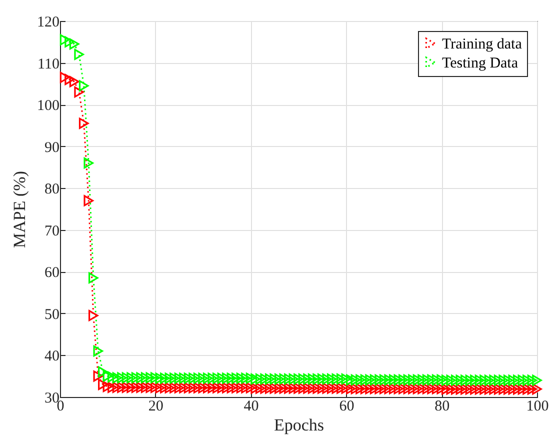 Image resolution: width=556 pixels, height=445 pixels. I want to click on y-tick-label: 90, so click(52, 148).